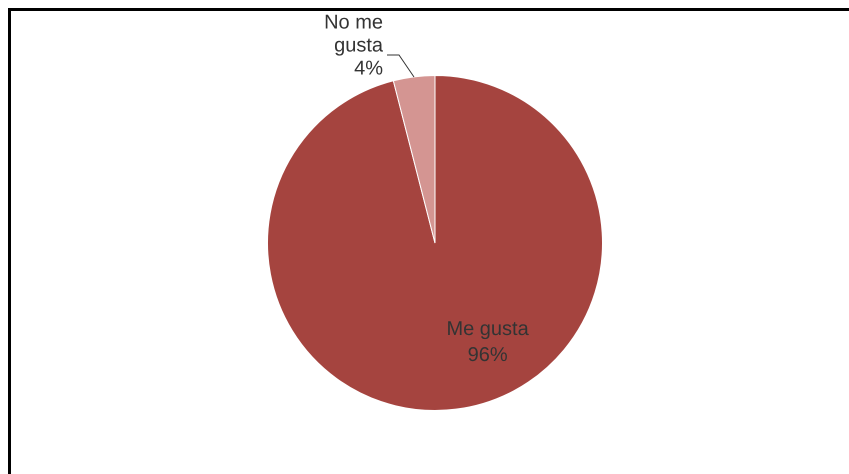 This screenshot has width=849, height=474. What do you see at coordinates (488, 329) in the screenshot?
I see `slice-label: Me gusta` at bounding box center [488, 329].